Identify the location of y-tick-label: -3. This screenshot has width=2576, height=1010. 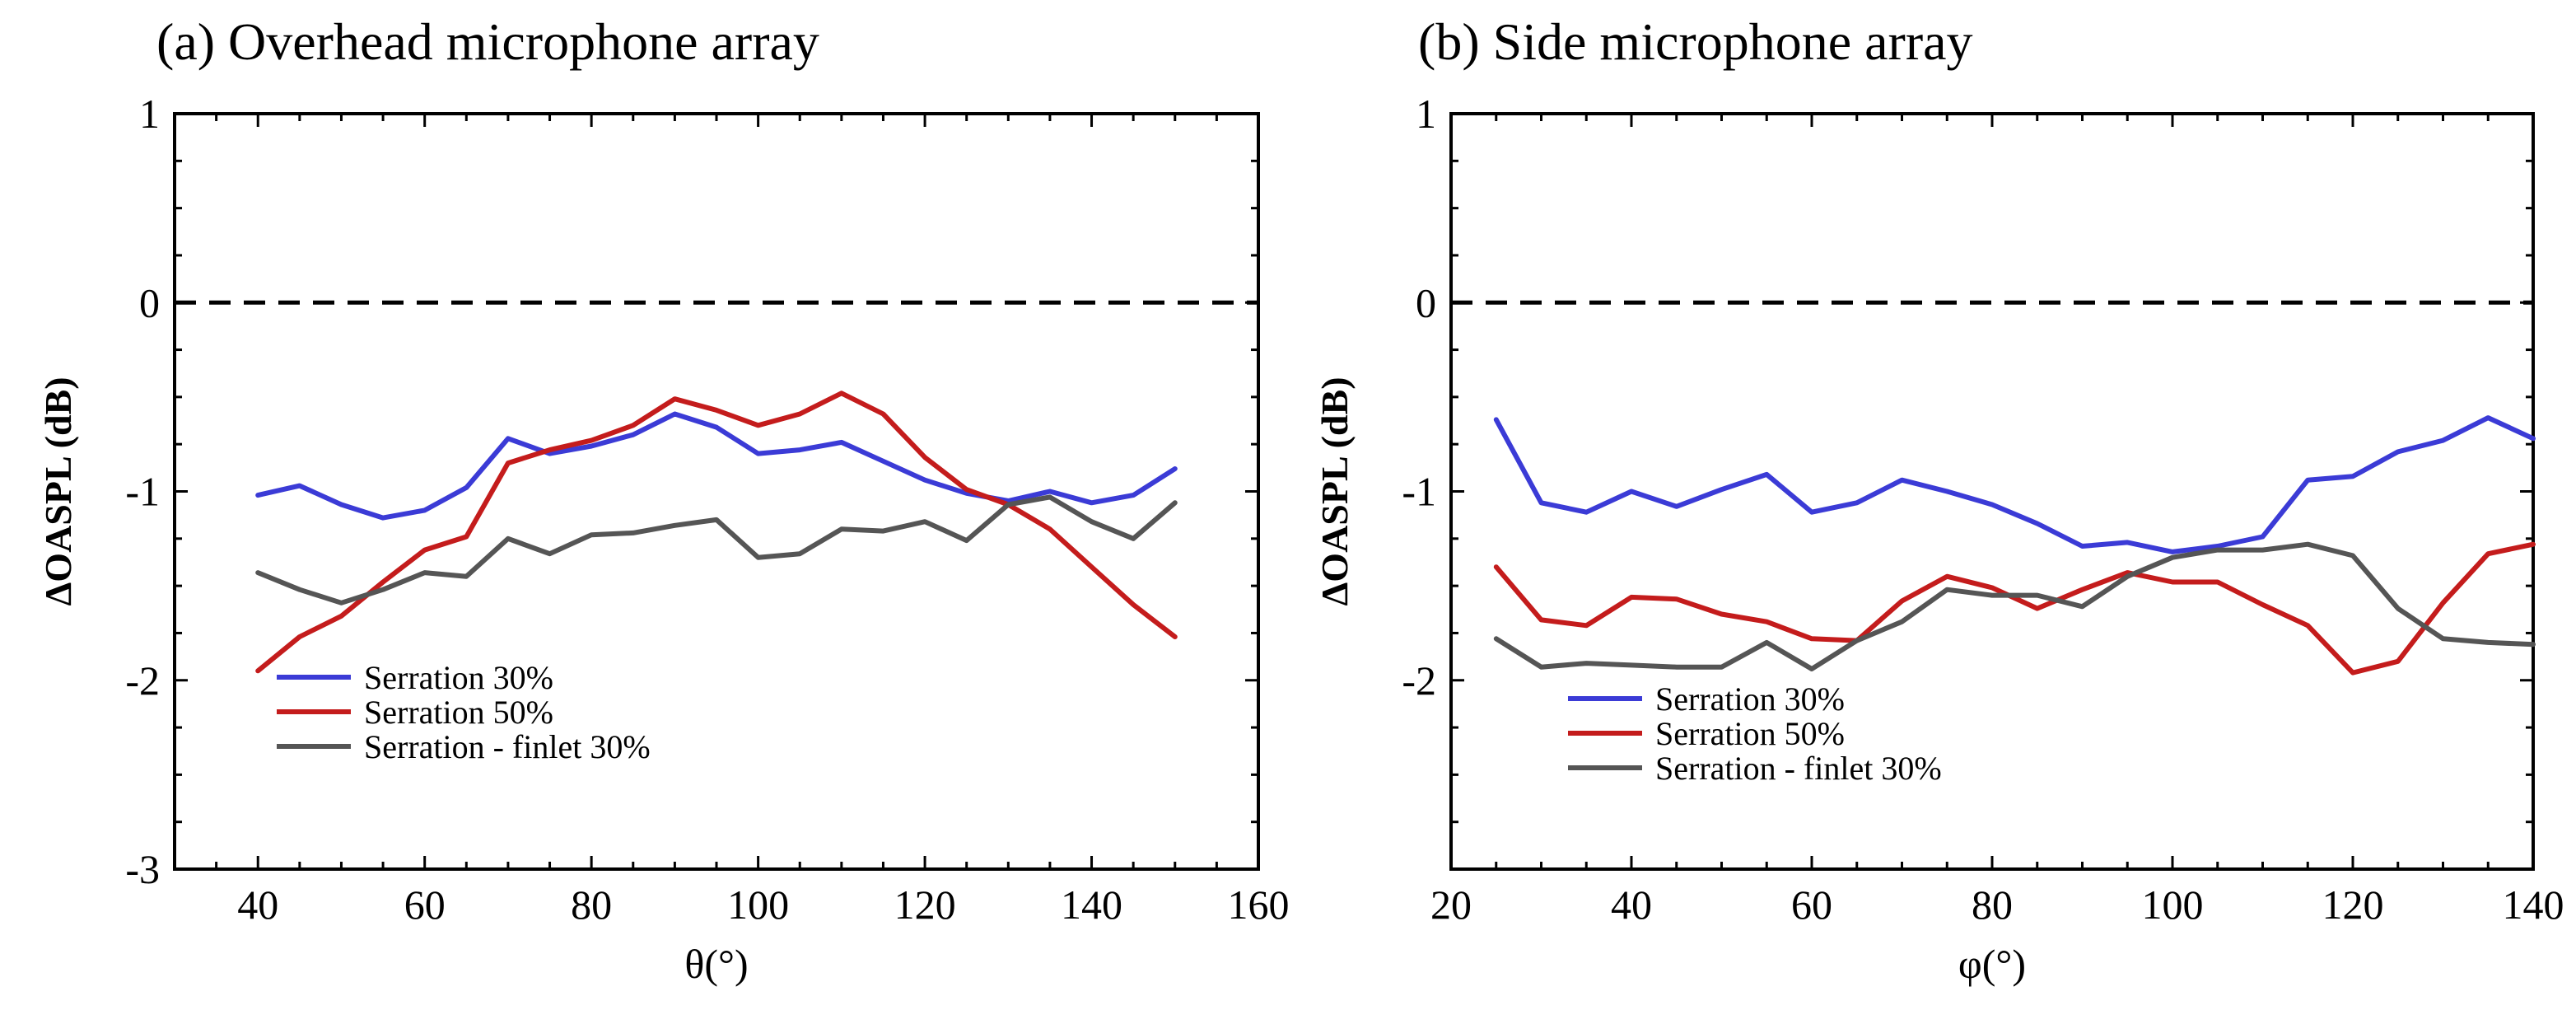
(142, 869).